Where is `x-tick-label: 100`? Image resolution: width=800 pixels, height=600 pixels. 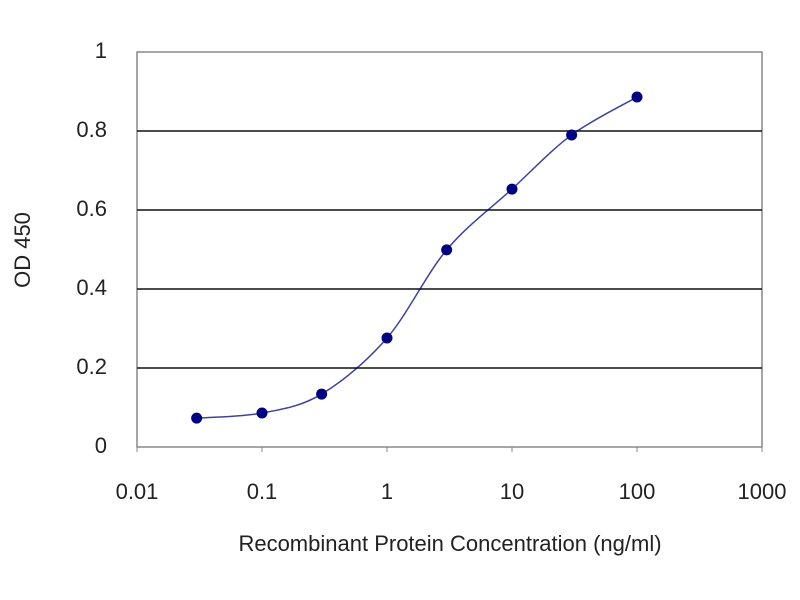 x-tick-label: 100 is located at coordinates (637, 491).